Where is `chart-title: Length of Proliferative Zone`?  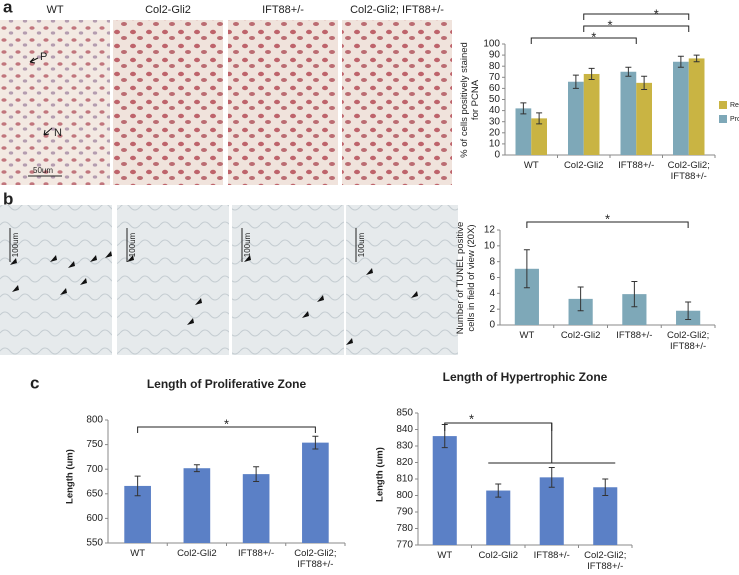 chart-title: Length of Proliferative Zone is located at coordinates (227, 384).